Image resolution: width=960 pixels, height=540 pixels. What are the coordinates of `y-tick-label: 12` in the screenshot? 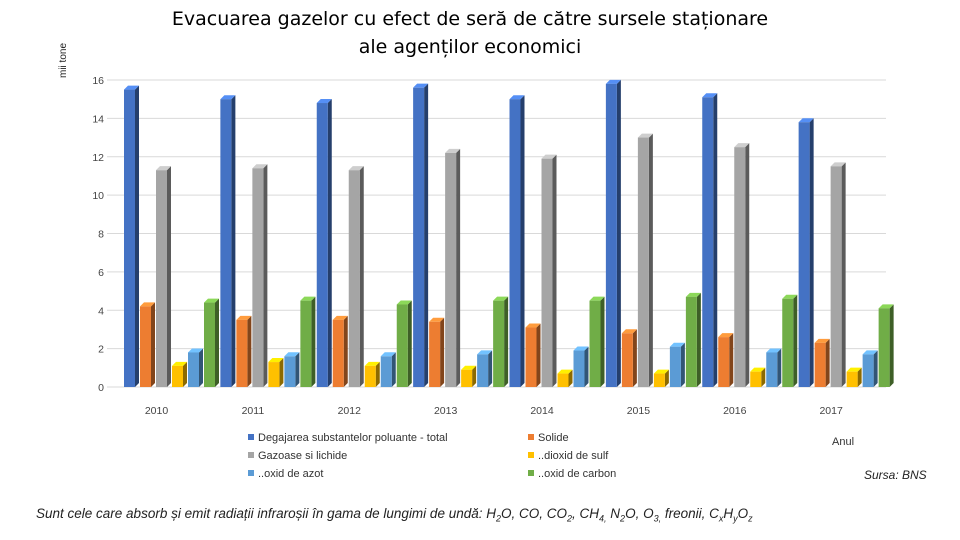 It's located at (98, 158).